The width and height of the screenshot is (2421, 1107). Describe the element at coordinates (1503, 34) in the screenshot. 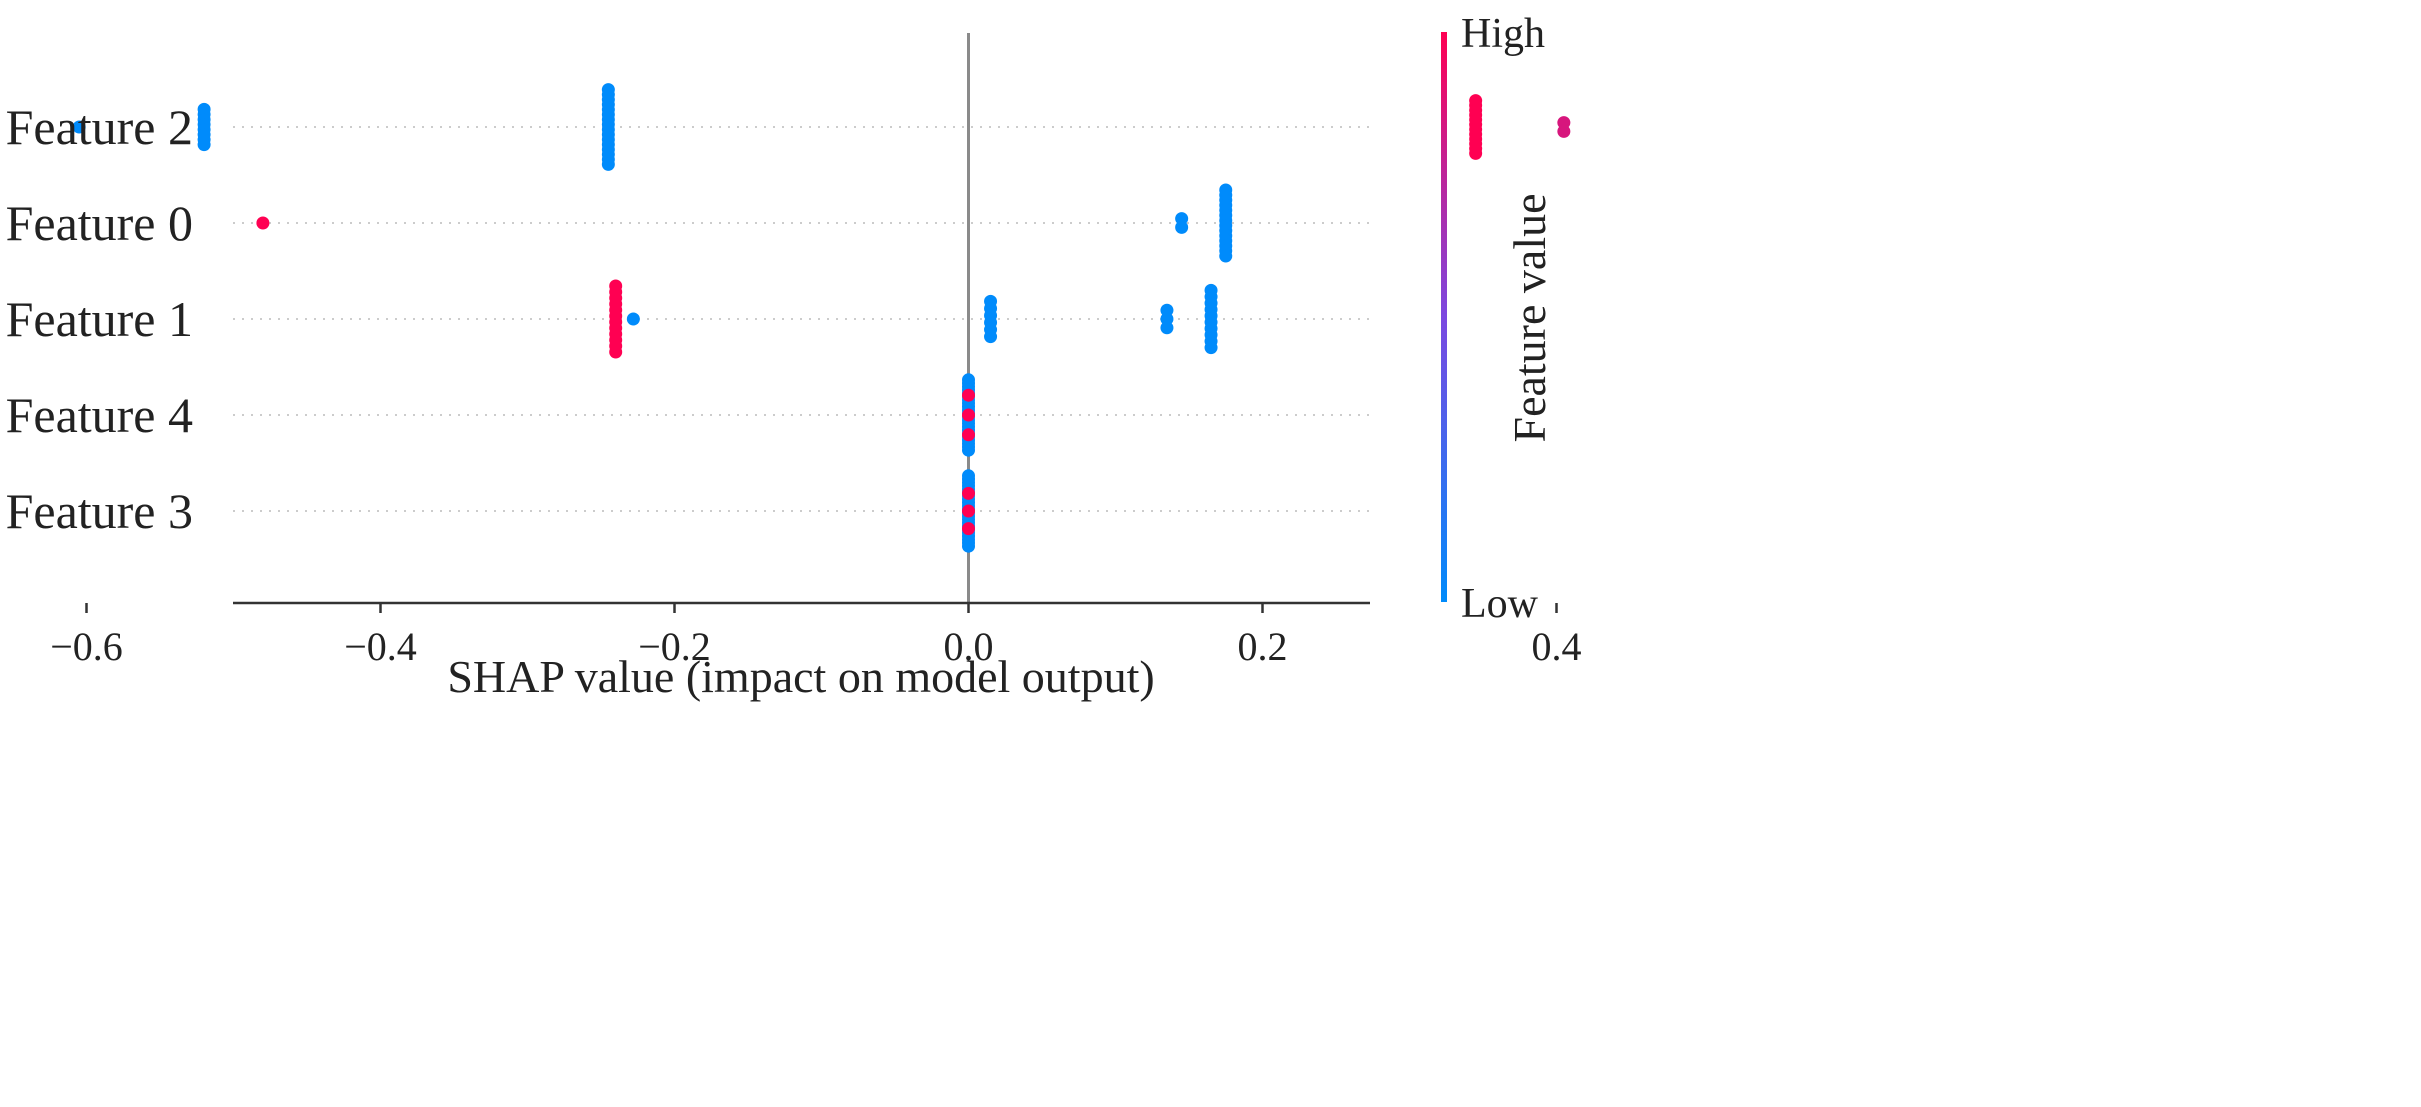

I see `colorbar-high-label: High` at that location.